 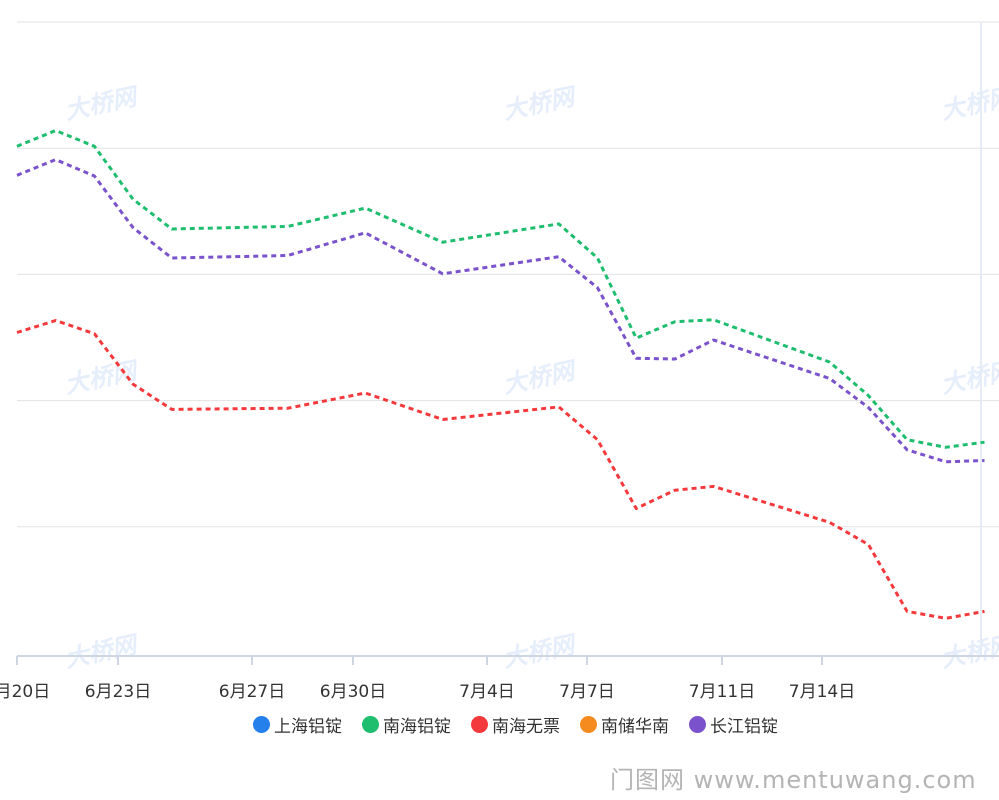 What do you see at coordinates (499, 678) in the screenshot?
I see `x-axis: 6月20日 6月23日 6月27日 6月30日 7月4日 7月7日 7月11日 7月14日` at bounding box center [499, 678].